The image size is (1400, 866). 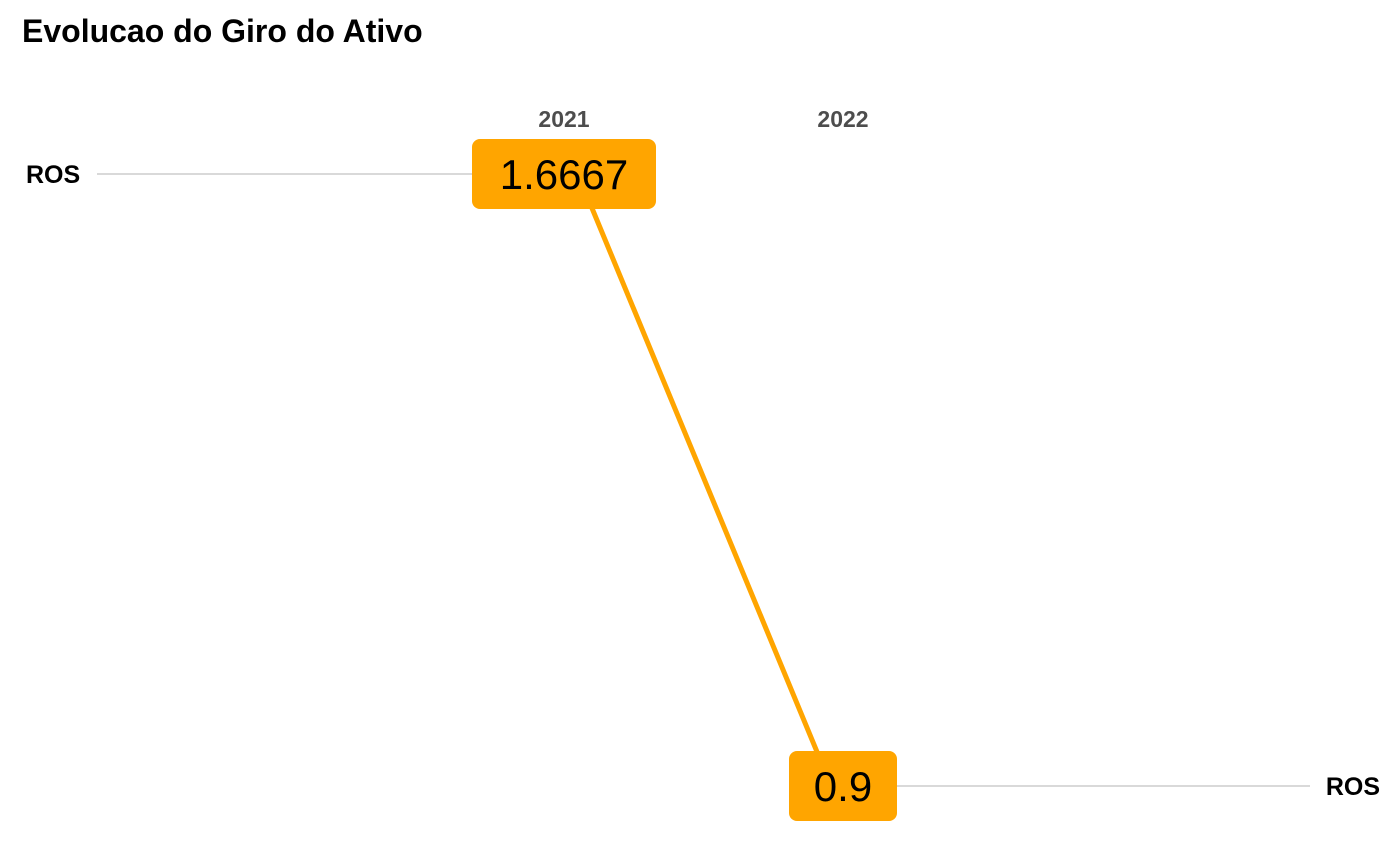 I want to click on series-label-right: ROS, so click(x=1353, y=787).